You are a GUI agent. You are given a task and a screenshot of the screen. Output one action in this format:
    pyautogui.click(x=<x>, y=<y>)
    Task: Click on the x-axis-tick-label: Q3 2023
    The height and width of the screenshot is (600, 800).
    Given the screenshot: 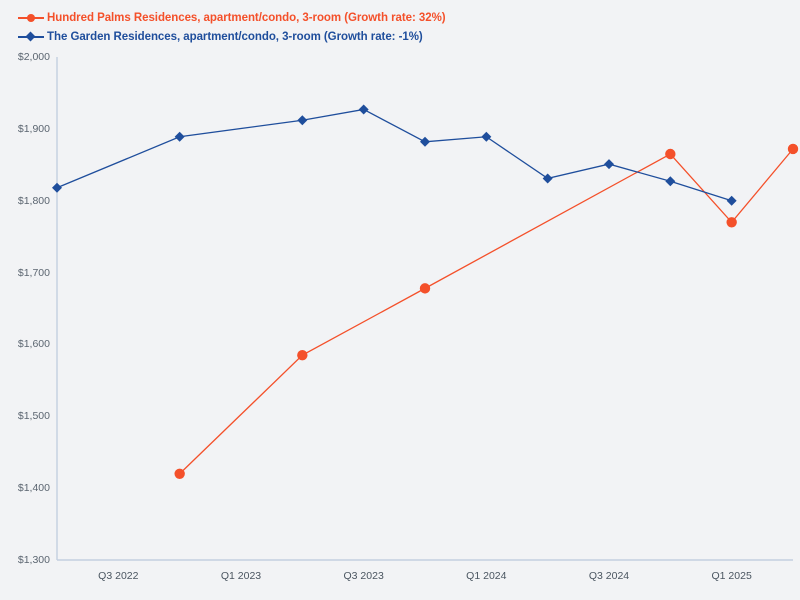 What is the action you would take?
    pyautogui.click(x=363, y=576)
    